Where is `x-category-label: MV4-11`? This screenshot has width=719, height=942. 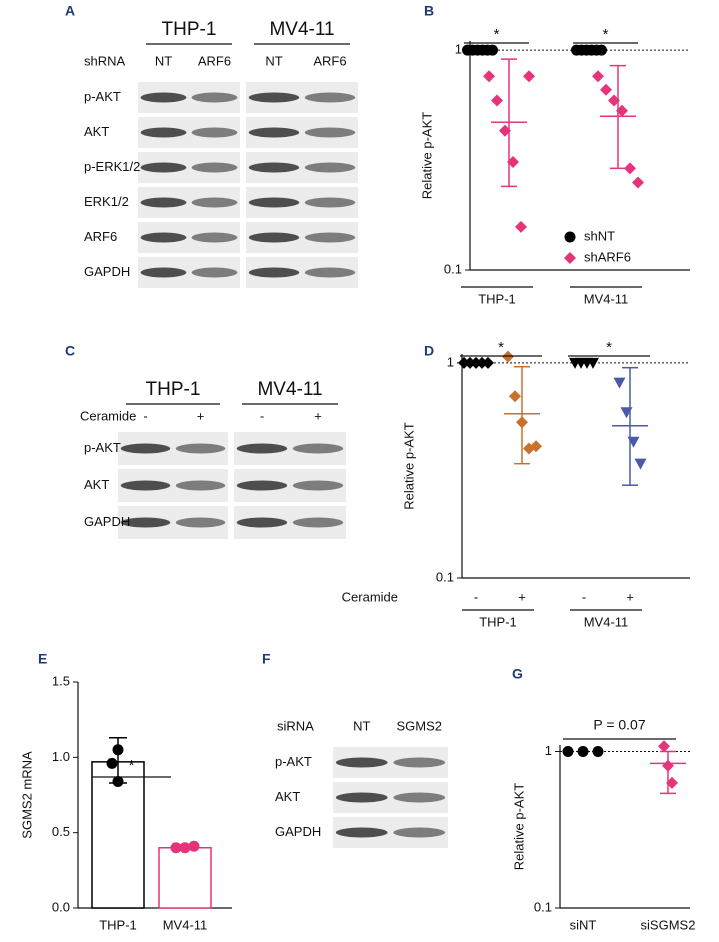 x-category-label: MV4-11 is located at coordinates (185, 924).